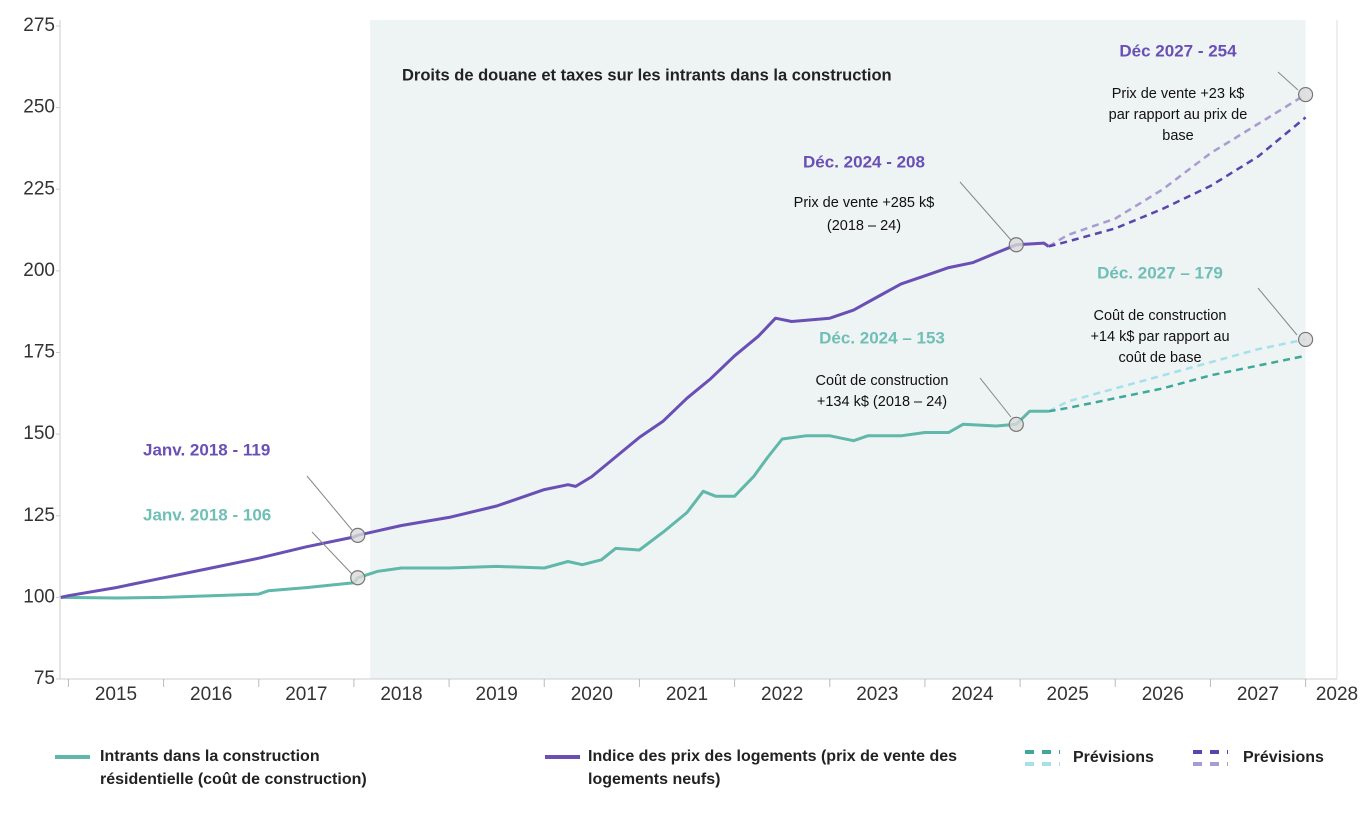 The width and height of the screenshot is (1367, 816). Describe the element at coordinates (39, 352) in the screenshot. I see `y-tick-label: 175` at that location.